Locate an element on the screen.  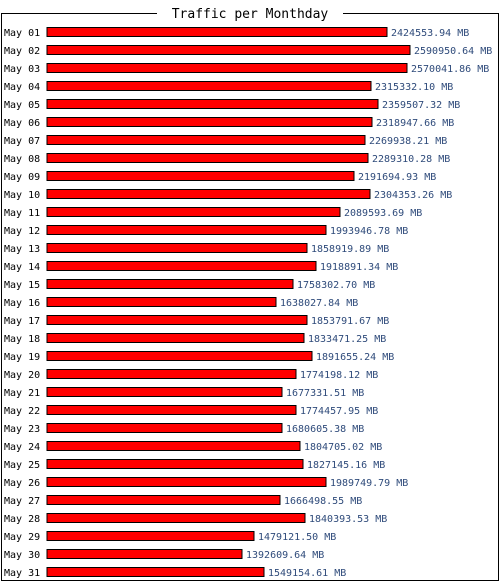
value-label: 2269938.21 MB is located at coordinates (408, 141).